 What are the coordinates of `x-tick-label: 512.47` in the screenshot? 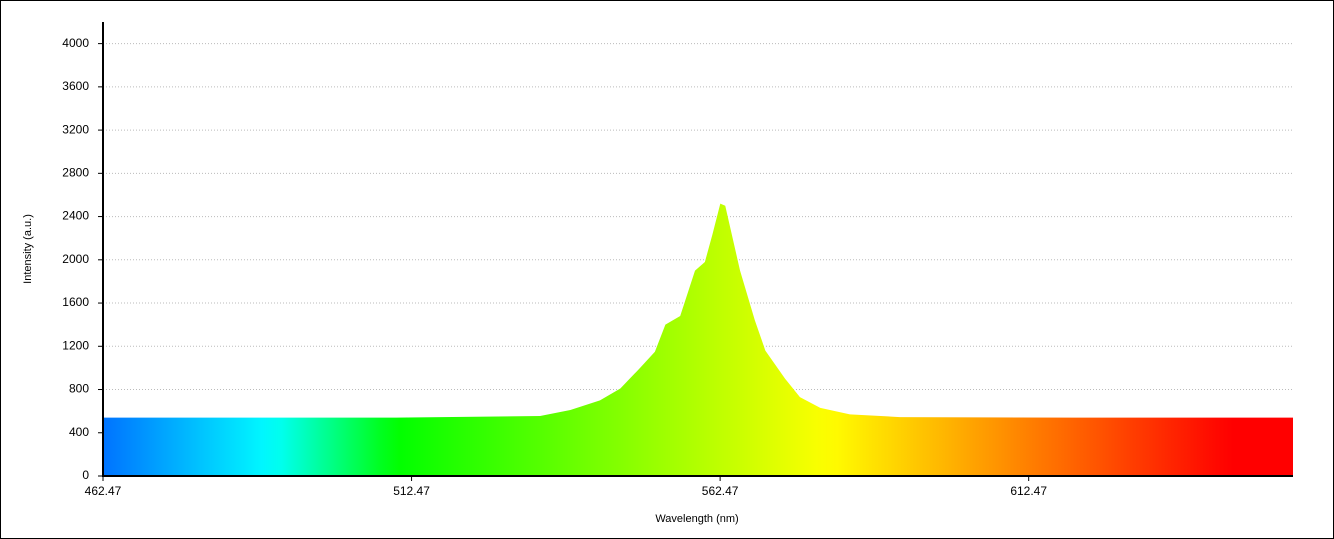 It's located at (411, 491).